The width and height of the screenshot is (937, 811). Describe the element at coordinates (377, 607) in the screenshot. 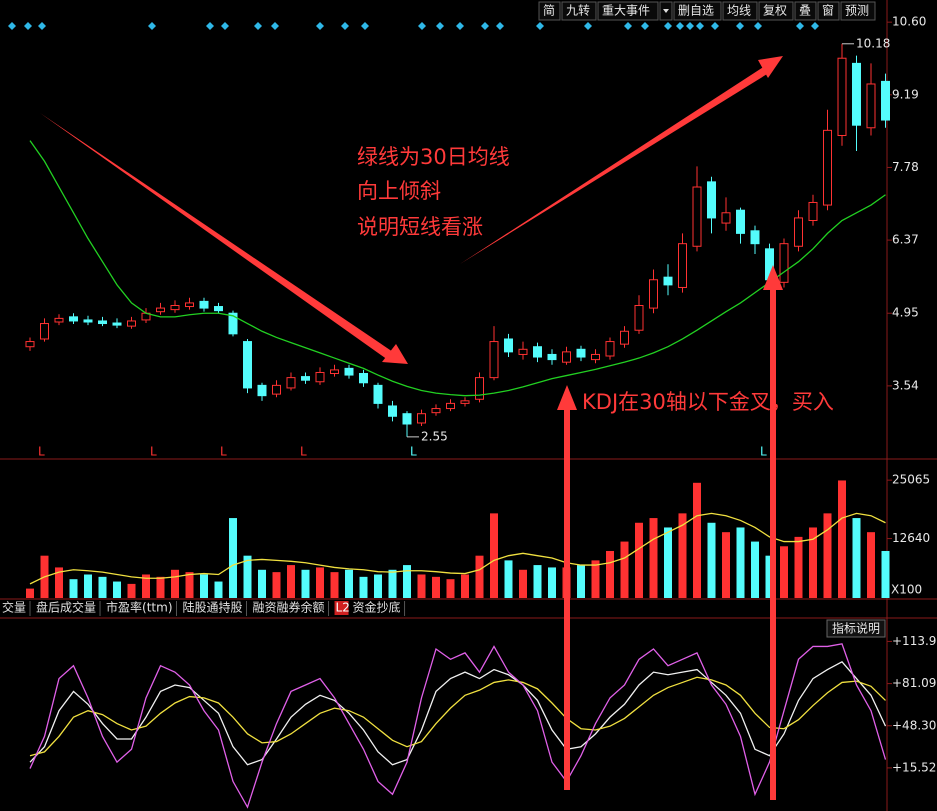

I see `tab: 资金抄底` at that location.